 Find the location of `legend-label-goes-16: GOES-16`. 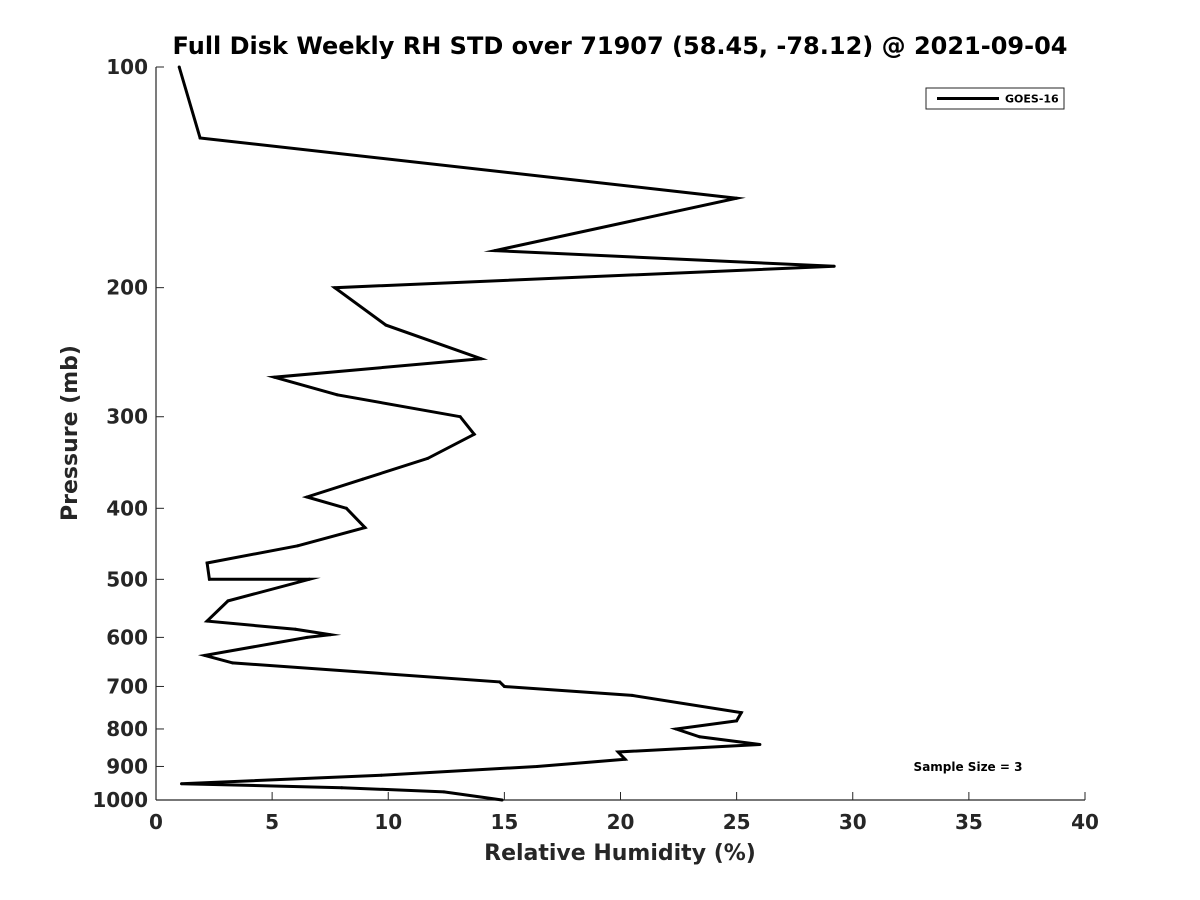

legend-label-goes-16: GOES-16 is located at coordinates (1032, 99).